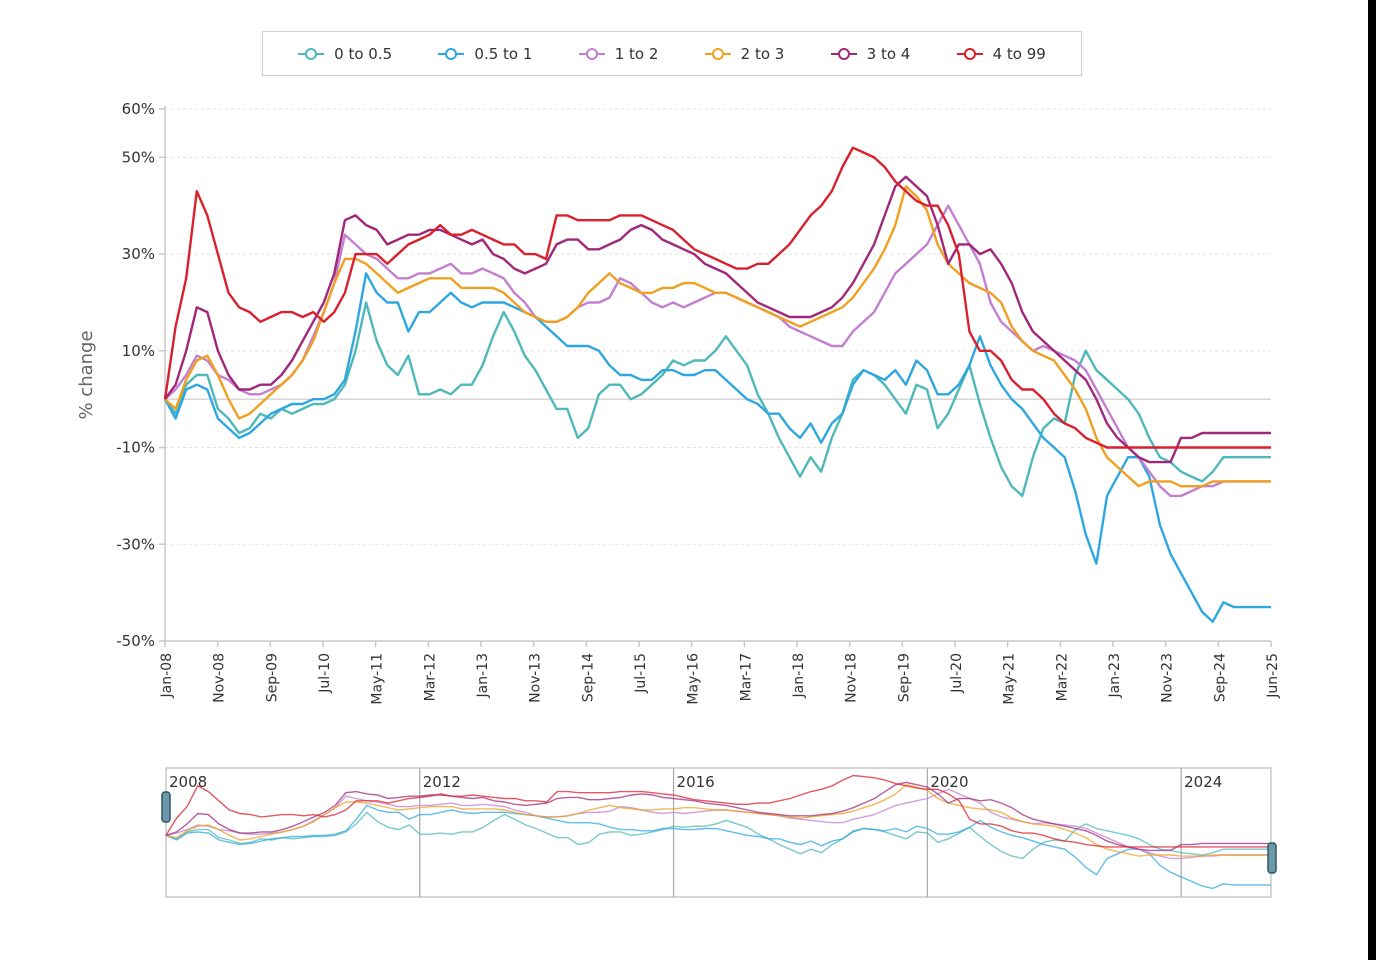  What do you see at coordinates (272, 677) in the screenshot?
I see `x-tick-label: Sep-09` at bounding box center [272, 677].